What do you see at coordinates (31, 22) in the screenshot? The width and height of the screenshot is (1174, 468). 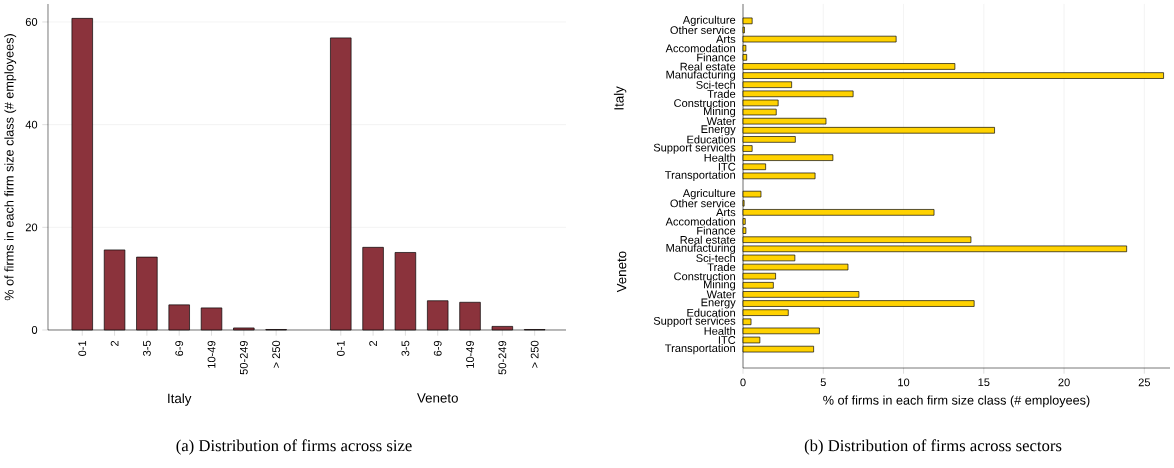 I see `y-tick-label: 60` at bounding box center [31, 22].